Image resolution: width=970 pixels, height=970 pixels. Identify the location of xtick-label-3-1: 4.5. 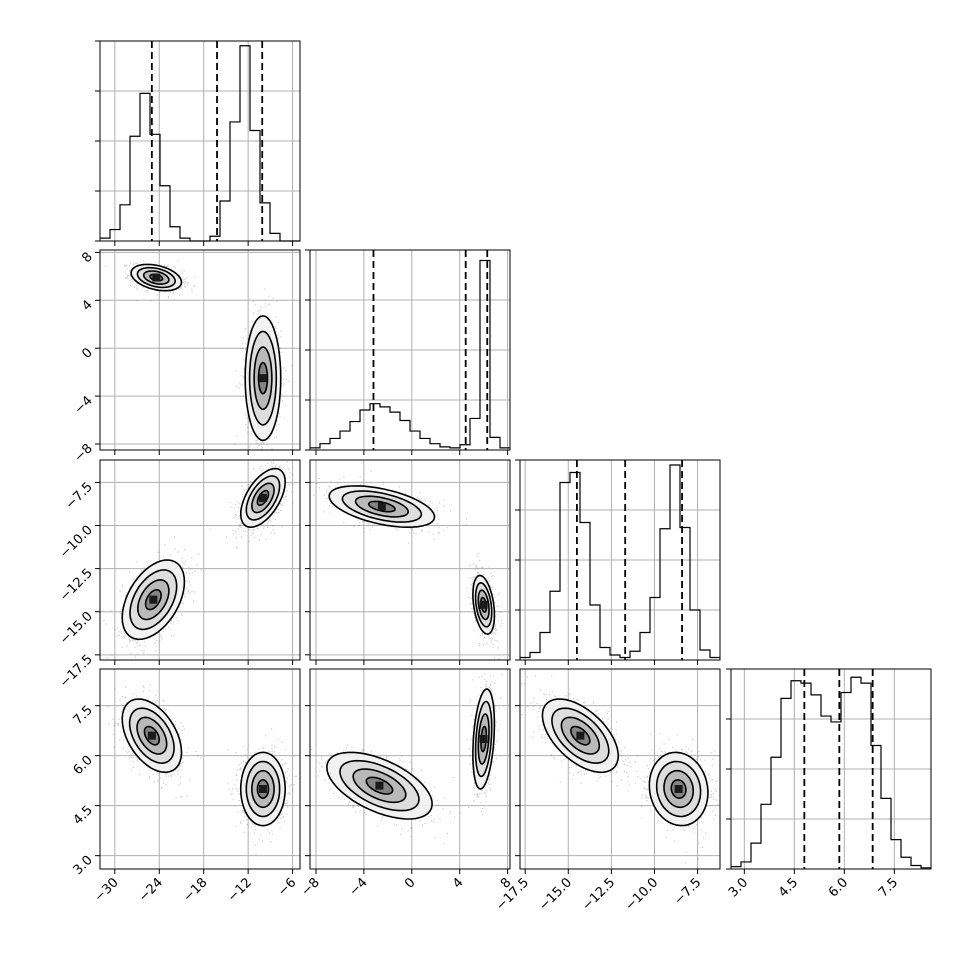
(788, 887).